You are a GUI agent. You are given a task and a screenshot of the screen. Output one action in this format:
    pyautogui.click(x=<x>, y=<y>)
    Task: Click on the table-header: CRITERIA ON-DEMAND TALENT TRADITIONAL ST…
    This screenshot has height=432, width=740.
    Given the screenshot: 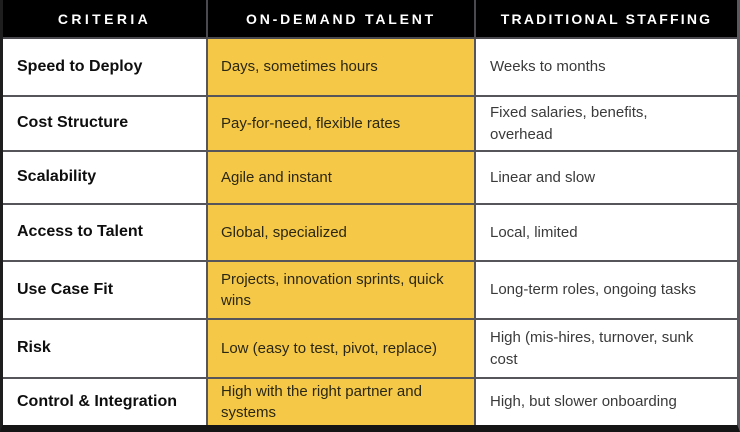 What is the action you would take?
    pyautogui.click(x=370, y=19)
    